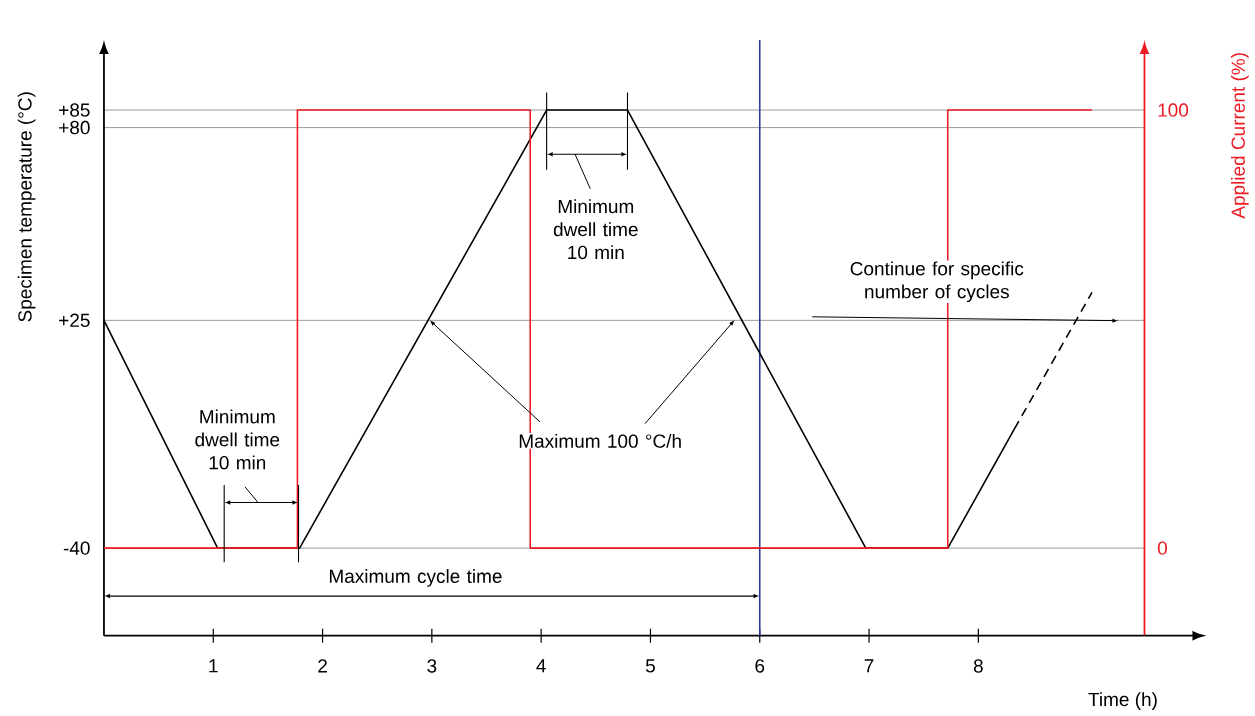 The width and height of the screenshot is (1255, 716). I want to click on x-tick-label: 6, so click(760, 666).